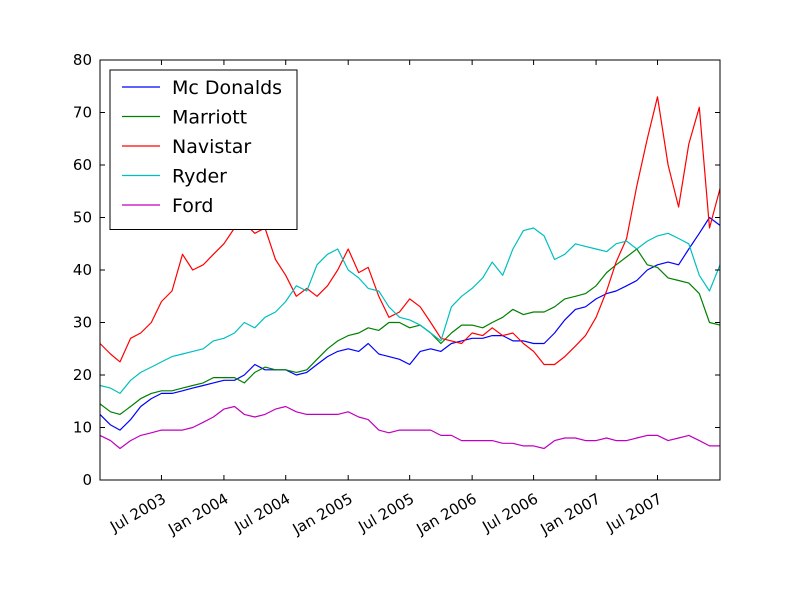 The height and width of the screenshot is (600, 800). Describe the element at coordinates (227, 88) in the screenshot. I see `legend-label: Mc Donalds` at that location.